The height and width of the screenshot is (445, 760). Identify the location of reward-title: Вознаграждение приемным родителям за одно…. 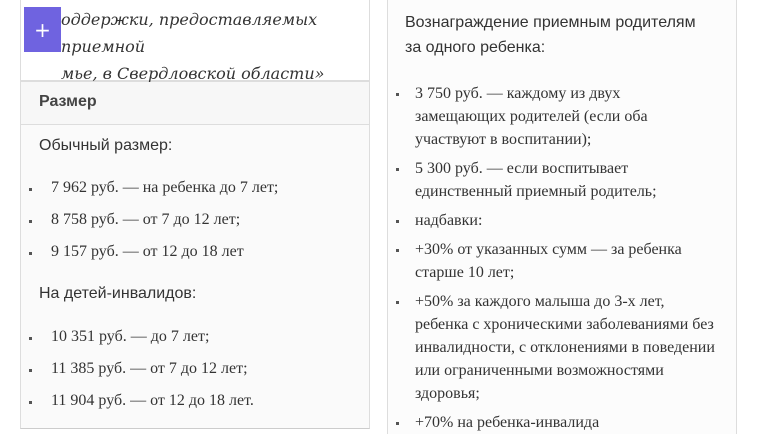
(550, 35).